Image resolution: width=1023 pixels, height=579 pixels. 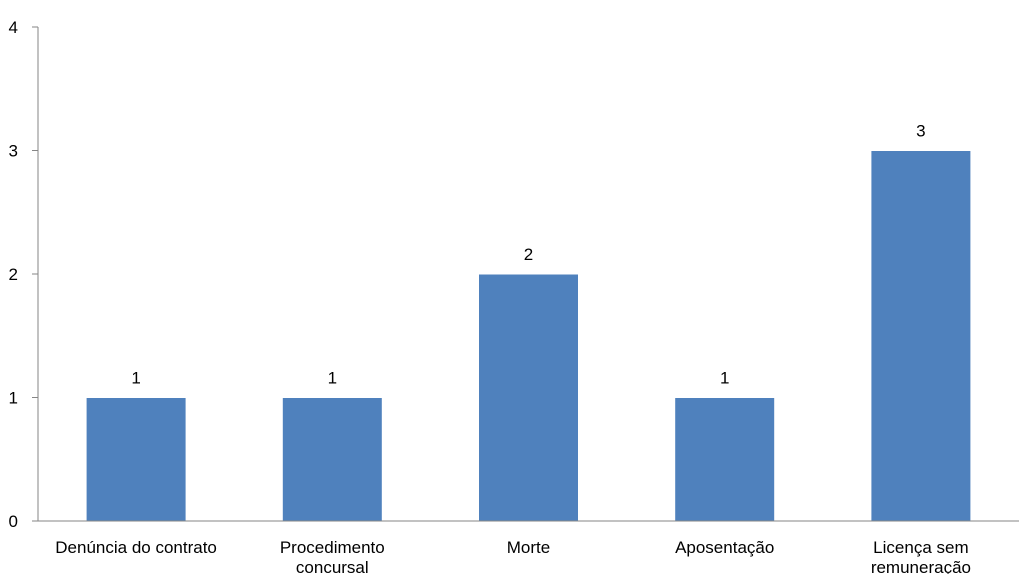 I want to click on x-tick-label: Licença sem, so click(x=920, y=547).